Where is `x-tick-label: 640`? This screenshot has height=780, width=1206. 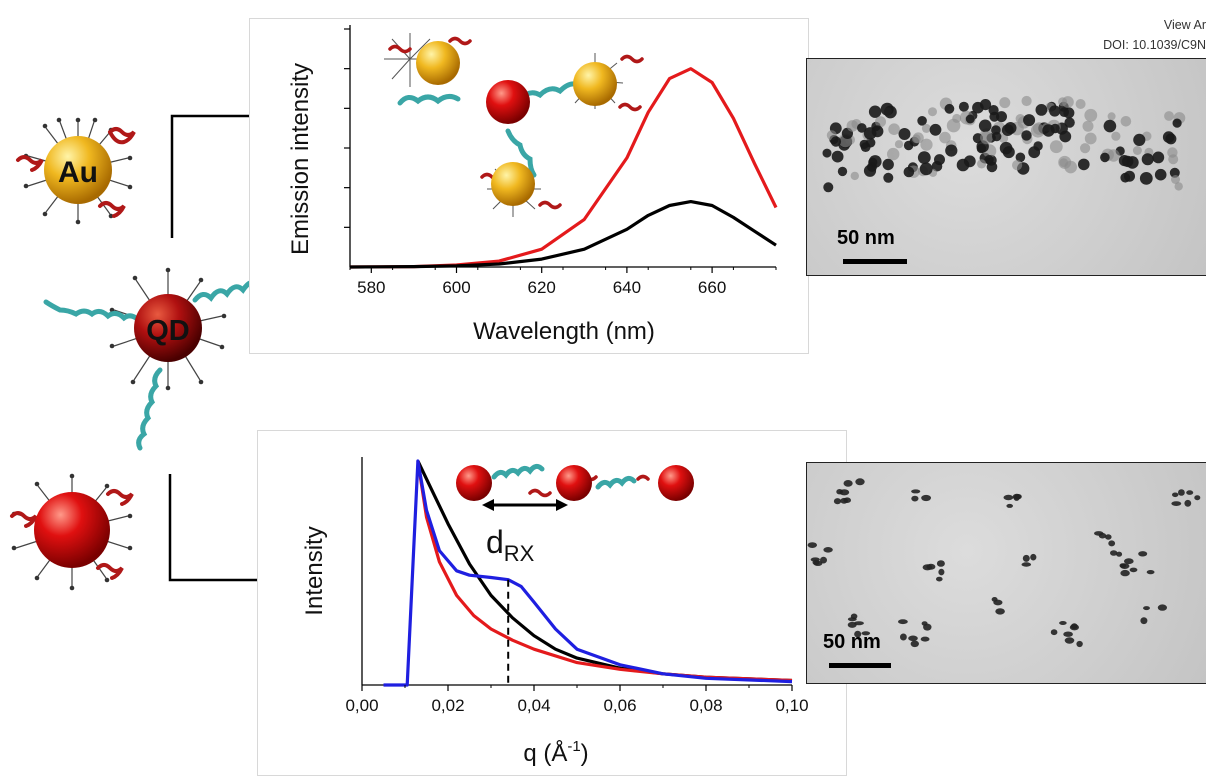 x-tick-label: 640 is located at coordinates (627, 287).